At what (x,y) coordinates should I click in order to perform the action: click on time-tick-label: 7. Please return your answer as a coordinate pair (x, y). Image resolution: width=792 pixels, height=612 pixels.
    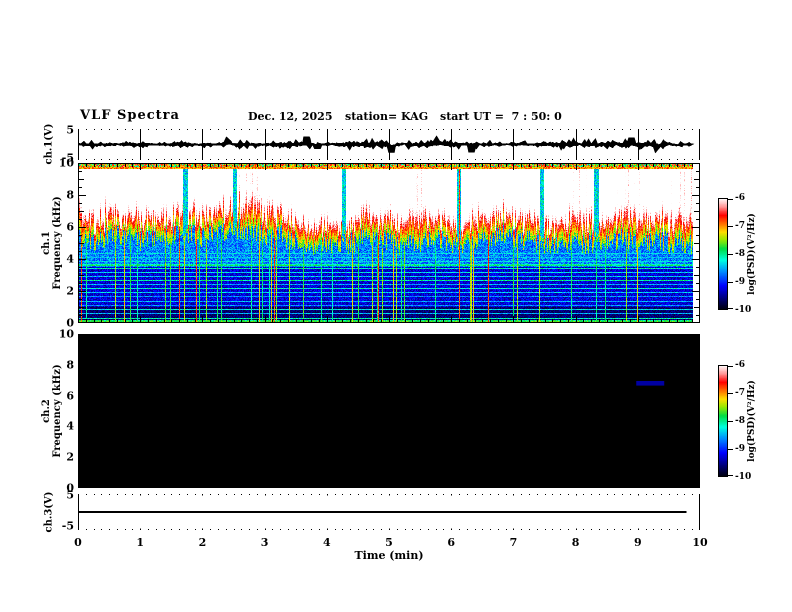
    Looking at the image, I should click on (513, 542).